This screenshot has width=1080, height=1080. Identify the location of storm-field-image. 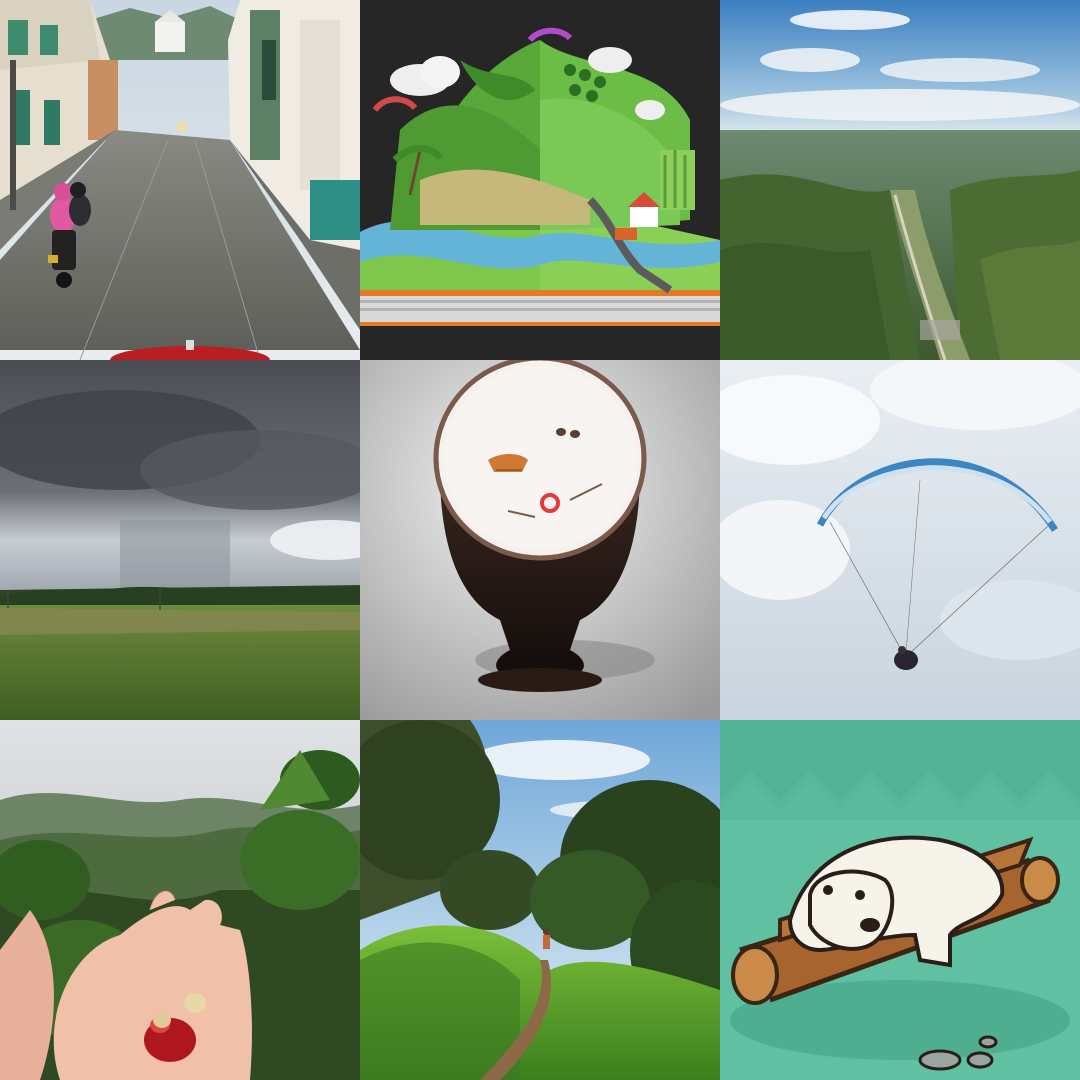
(180, 540).